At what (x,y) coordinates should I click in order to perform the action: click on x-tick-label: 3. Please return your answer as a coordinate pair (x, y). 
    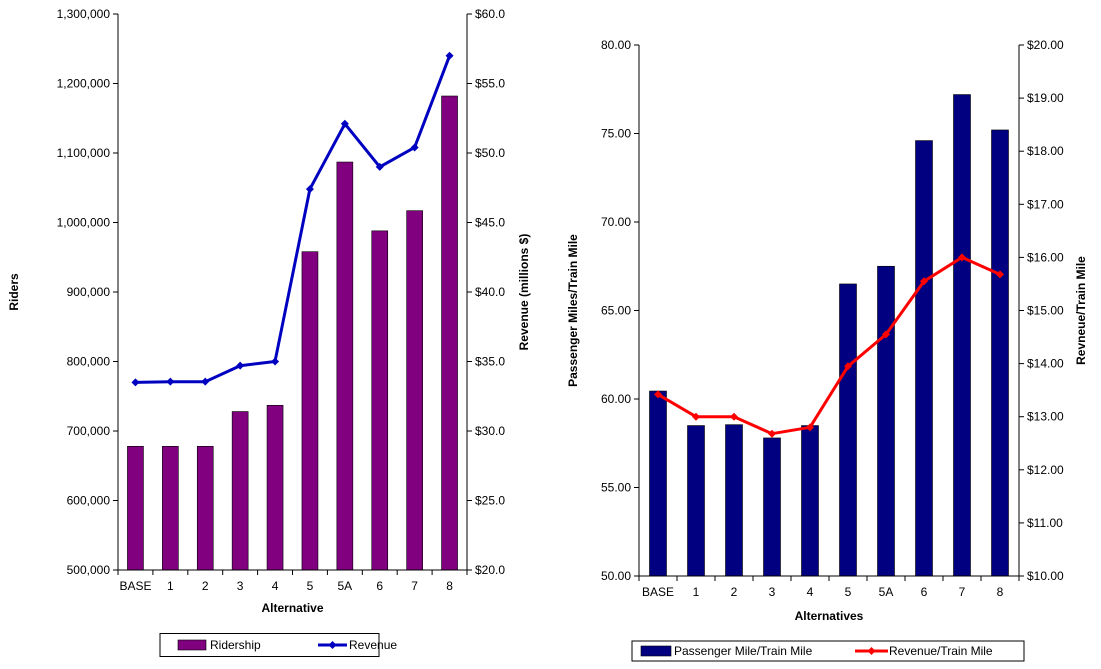
    Looking at the image, I should click on (772, 592).